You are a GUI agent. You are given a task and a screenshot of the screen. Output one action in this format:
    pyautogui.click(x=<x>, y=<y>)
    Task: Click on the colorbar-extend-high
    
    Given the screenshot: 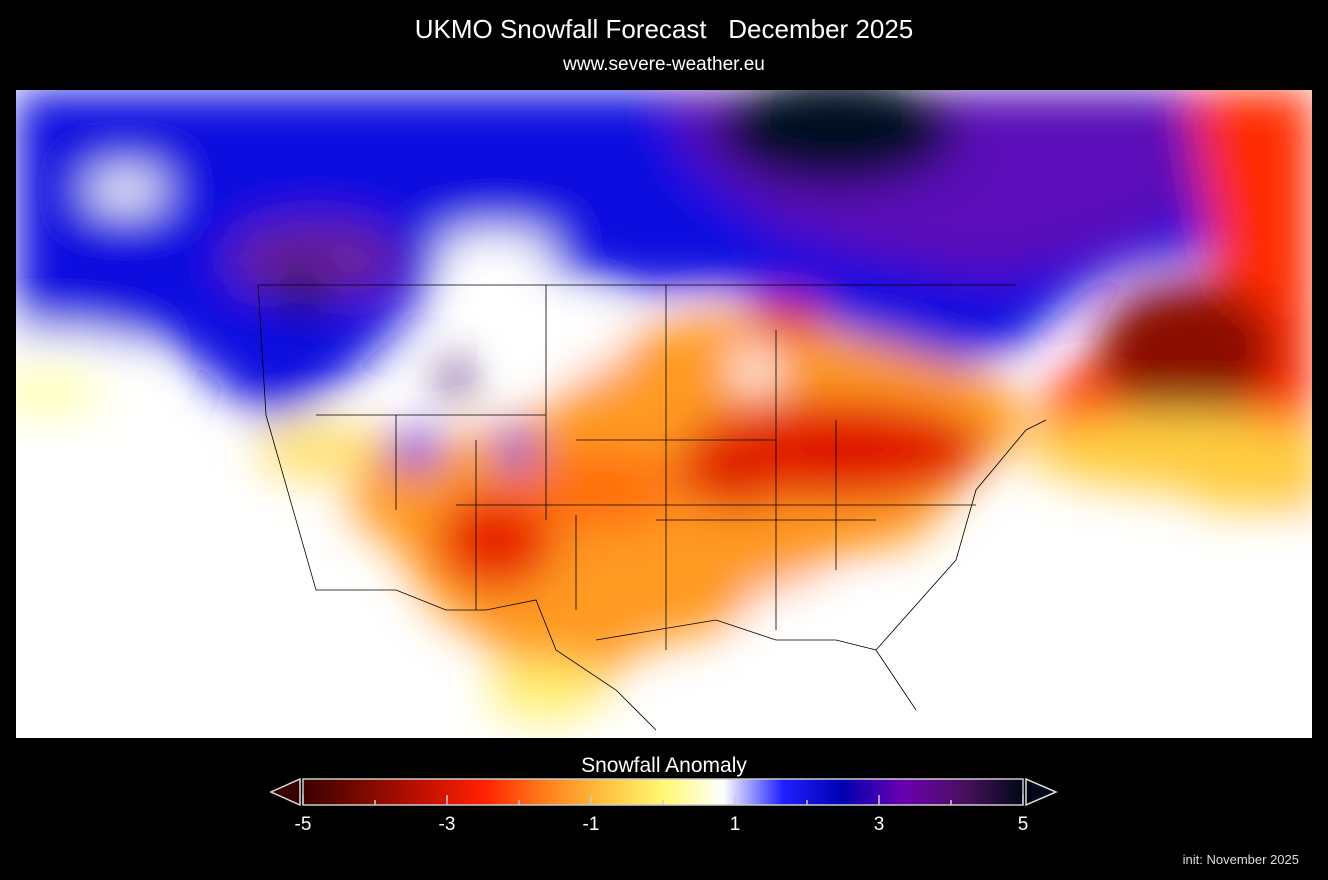 What is the action you would take?
    pyautogui.click(x=1041, y=792)
    